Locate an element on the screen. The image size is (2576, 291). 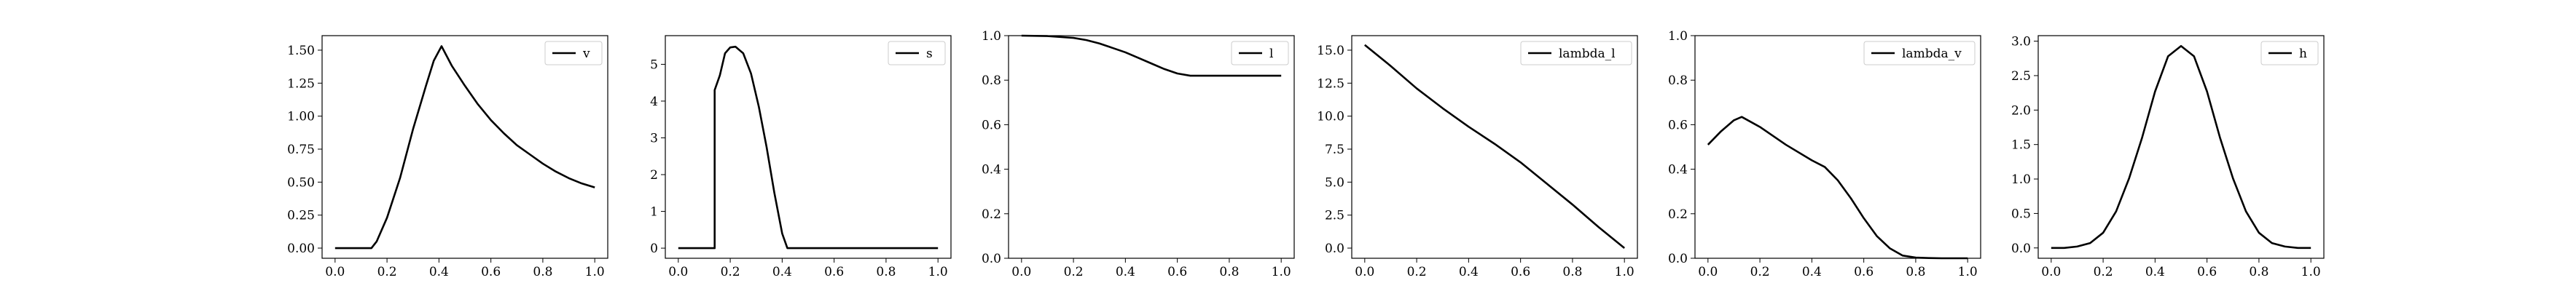
legend: h is located at coordinates (2289, 53).